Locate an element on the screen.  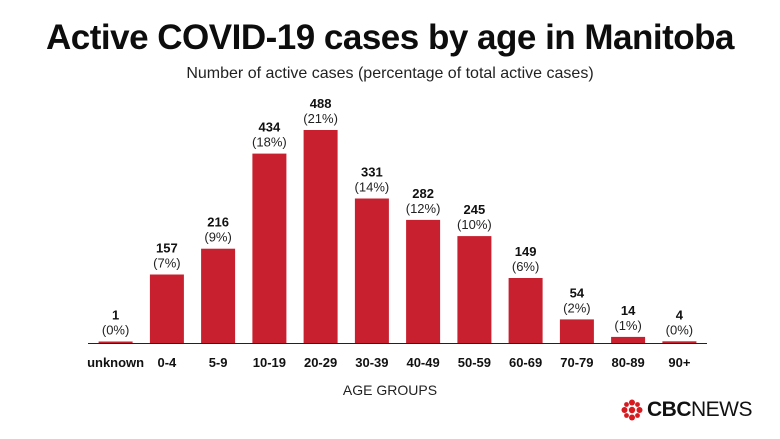
bar-90+ is located at coordinates (679, 342).